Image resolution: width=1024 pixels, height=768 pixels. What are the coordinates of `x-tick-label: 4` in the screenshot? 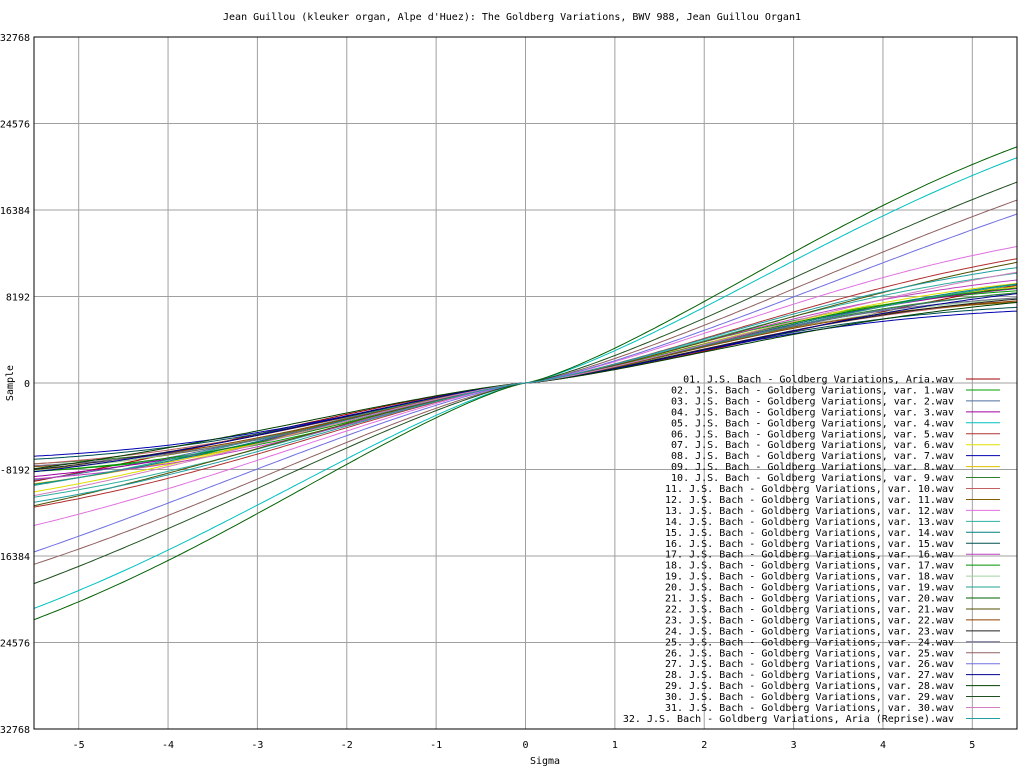 It's located at (883, 745).